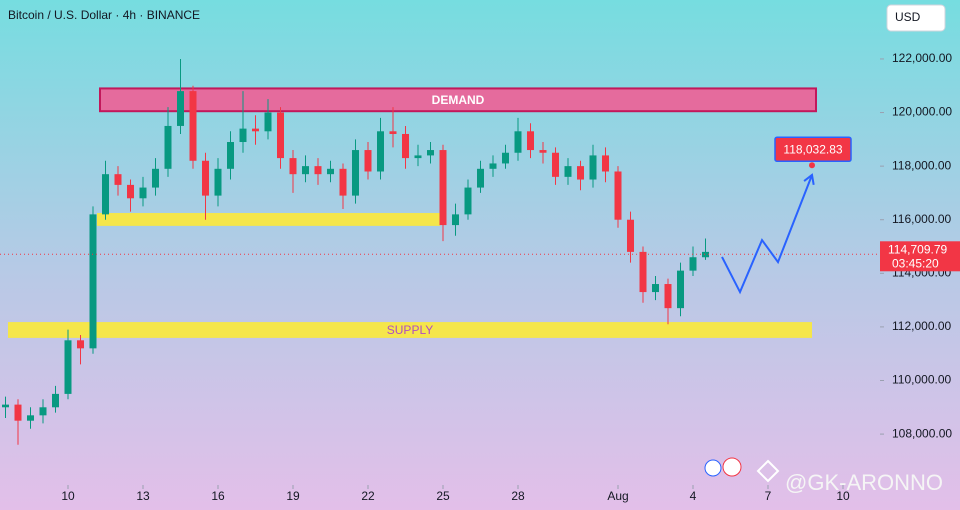 The width and height of the screenshot is (960, 510). Describe the element at coordinates (922, 112) in the screenshot. I see `y-tick-label: 120,000.00` at that location.